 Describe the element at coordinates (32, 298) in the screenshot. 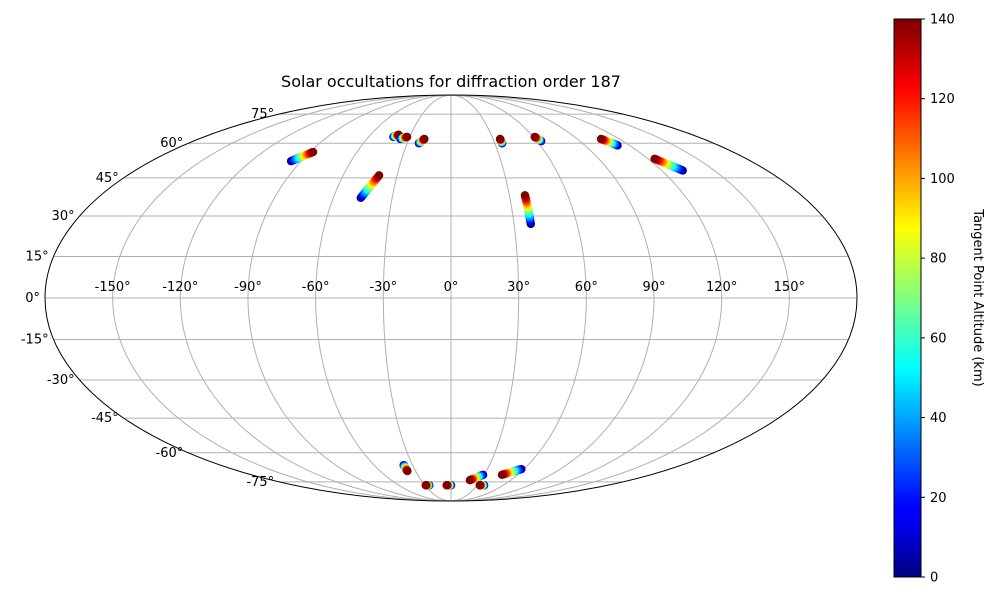

I see `lat-tick-label: 0°` at that location.